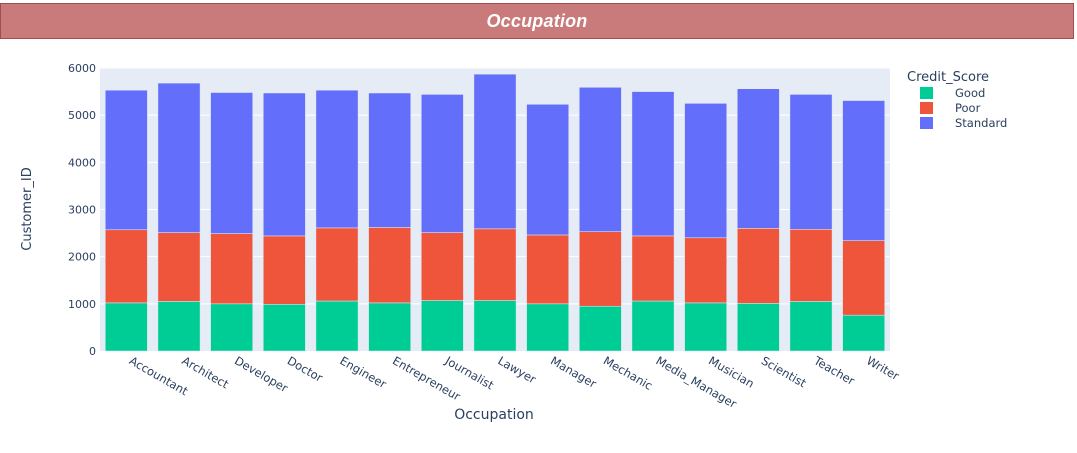 This screenshot has width=1077, height=453. Describe the element at coordinates (883, 368) in the screenshot. I see `x-tick-label: Writer` at that location.